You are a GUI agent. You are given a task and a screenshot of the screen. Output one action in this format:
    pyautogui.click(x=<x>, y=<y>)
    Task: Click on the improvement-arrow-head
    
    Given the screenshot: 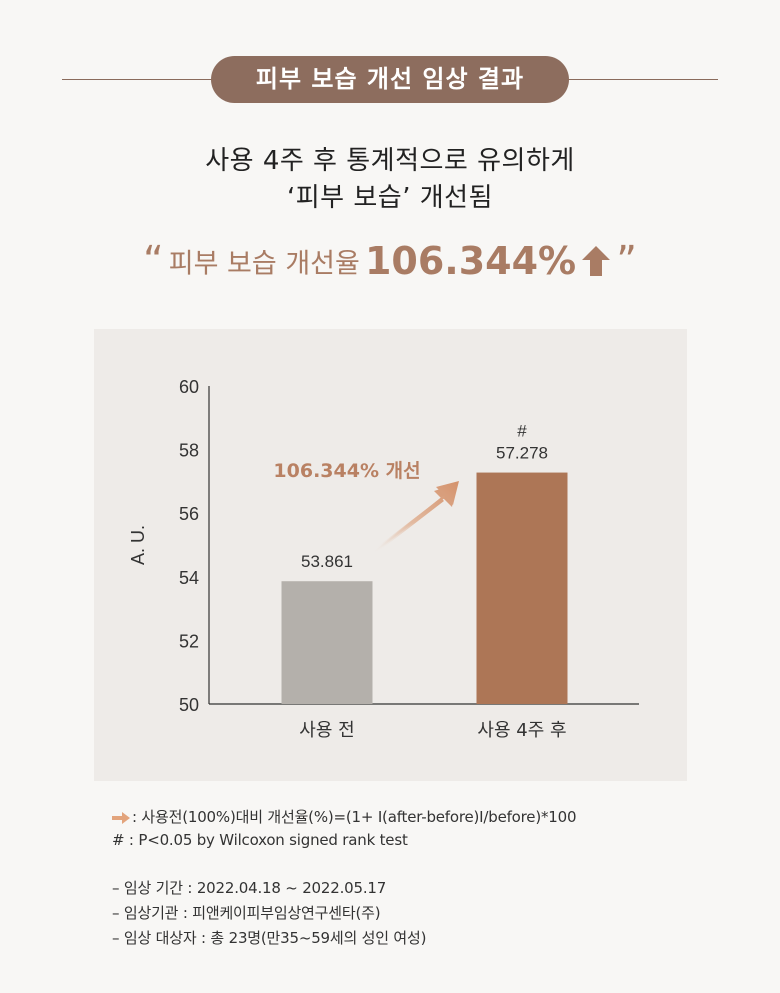 What is the action you would take?
    pyautogui.click(x=415, y=518)
    